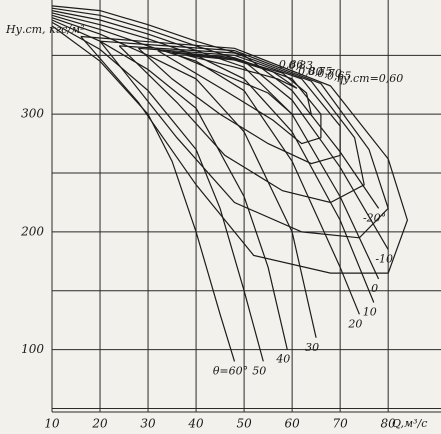 The width and height of the screenshot is (441, 434). Describe the element at coordinates (148, 424) in the screenshot. I see `x-tick-label: 30` at that location.